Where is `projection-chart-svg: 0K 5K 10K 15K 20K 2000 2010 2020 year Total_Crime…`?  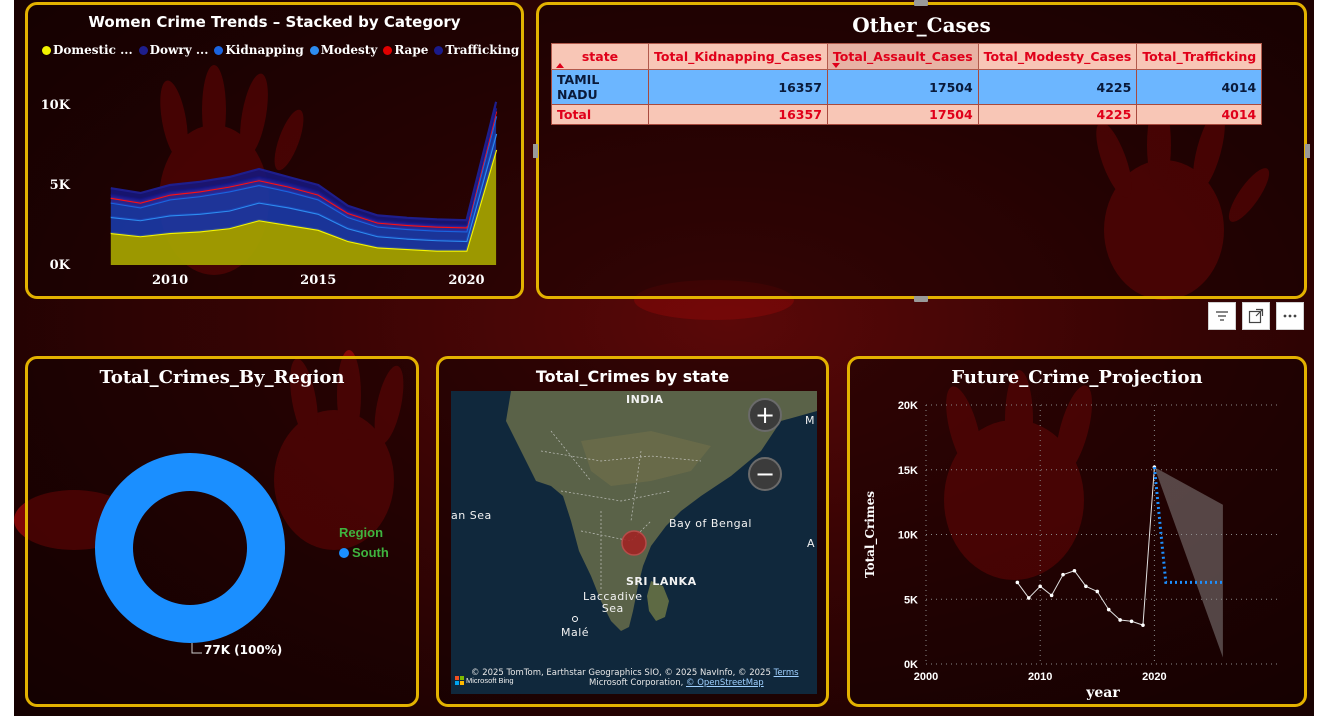 projection-chart-svg: 0K 5K 10K 15K 20K 2000 2010 2020 year Total_Crime… is located at coordinates (1071, 550).